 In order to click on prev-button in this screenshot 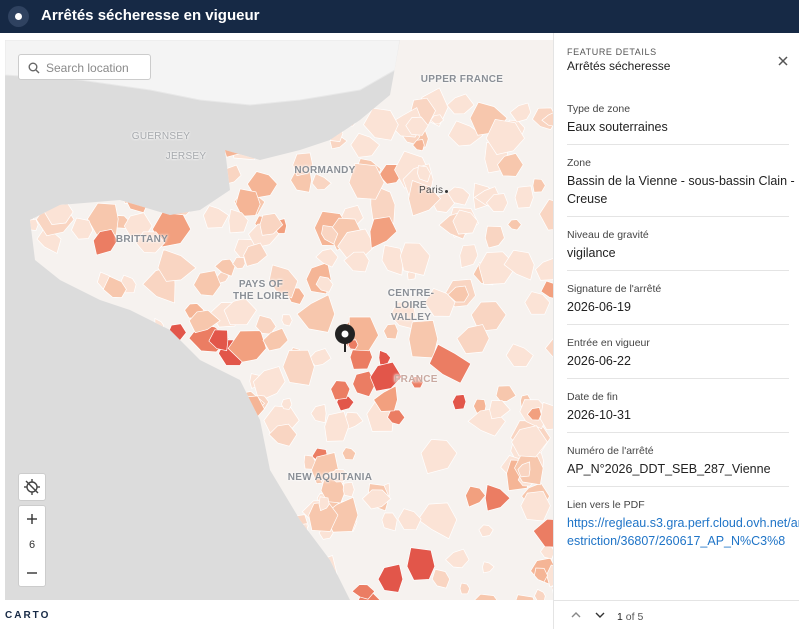, I will do `click(576, 615)`.